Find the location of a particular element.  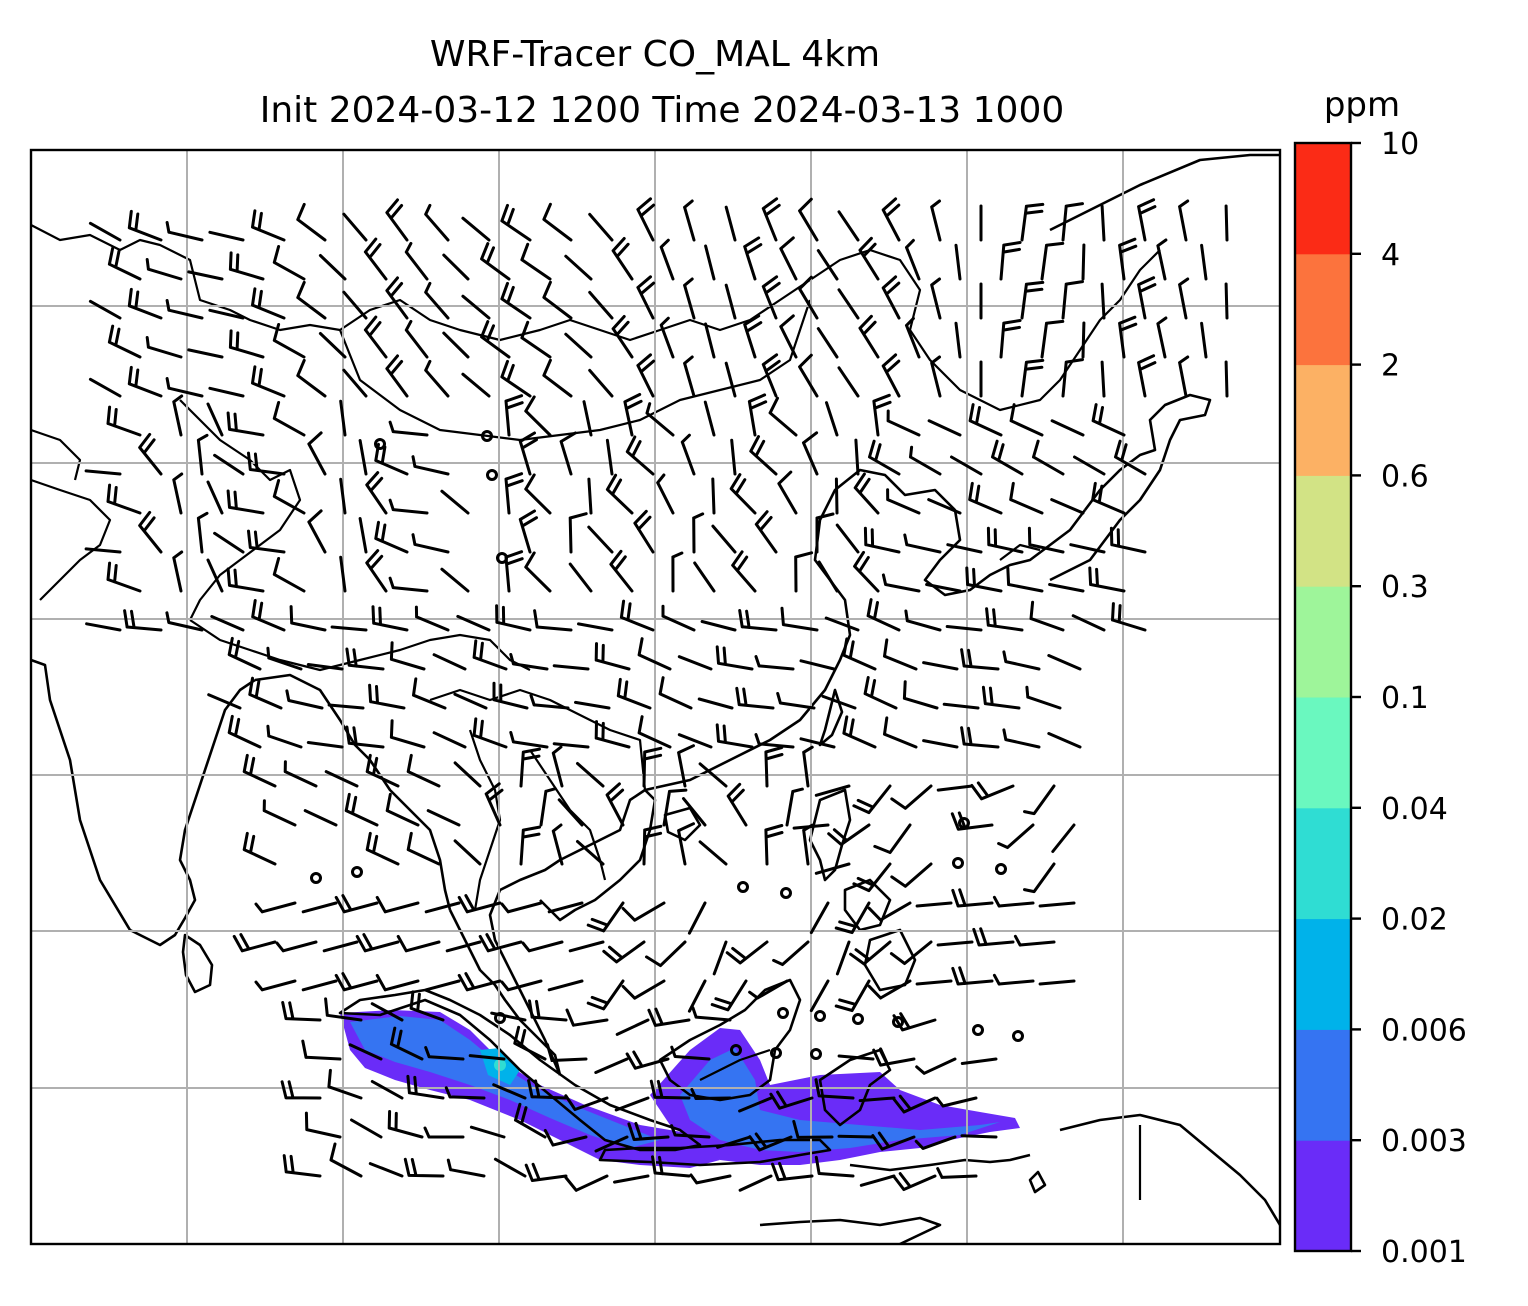

coast-philippines-luzon is located at coordinates (830, 835).